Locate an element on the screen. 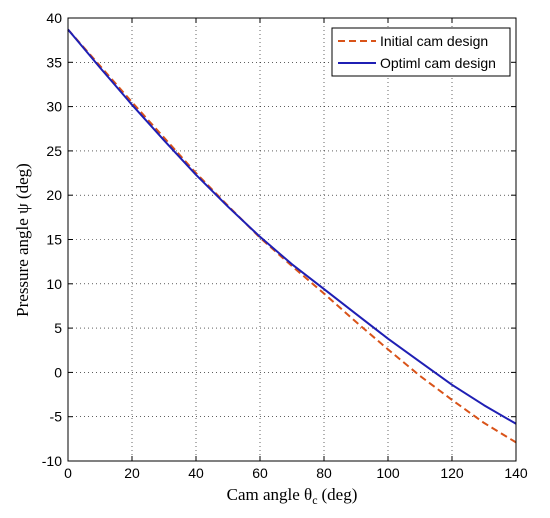 Image resolution: width=550 pixels, height=518 pixels. y-tick-label: 40 is located at coordinates (54, 18).